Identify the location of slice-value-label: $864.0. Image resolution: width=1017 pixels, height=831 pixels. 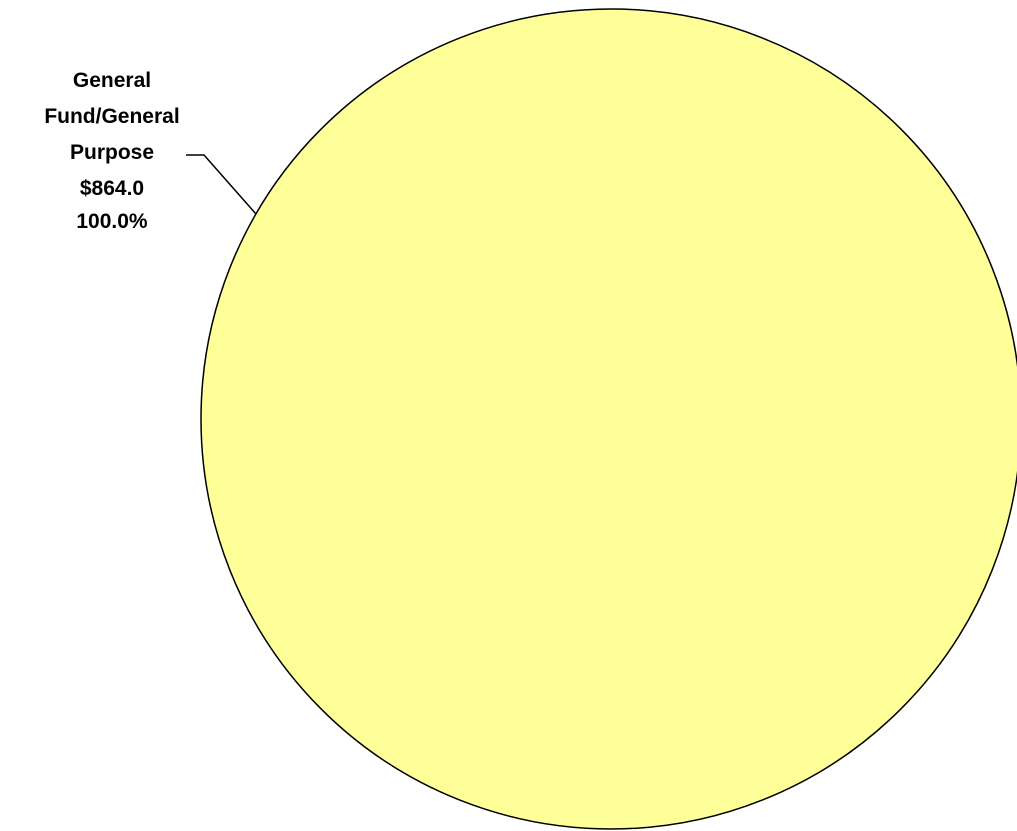
(112, 188).